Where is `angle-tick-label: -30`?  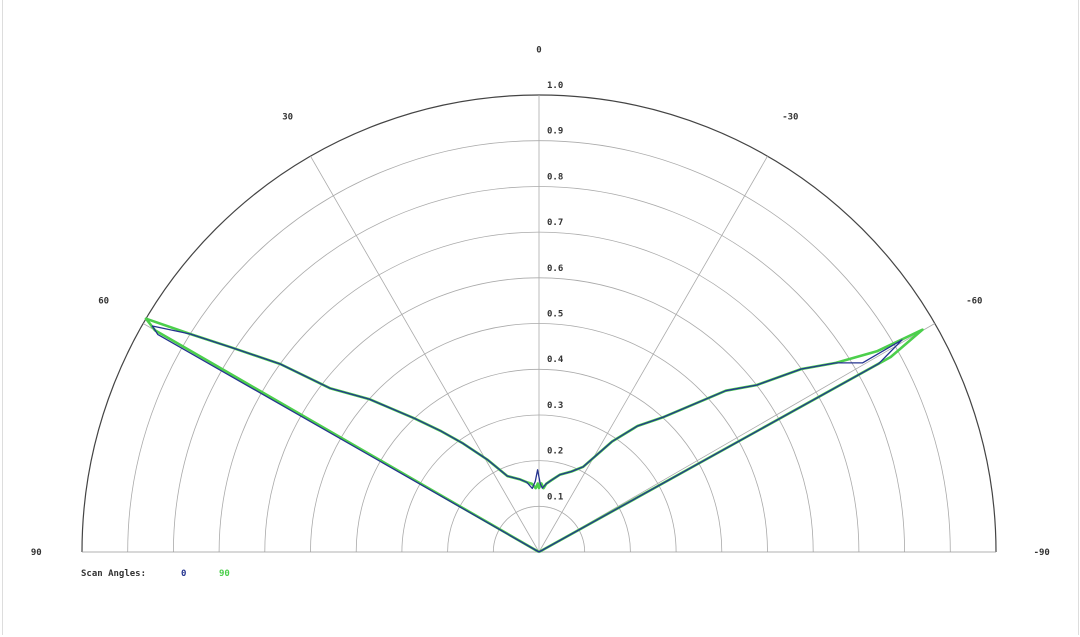
angle-tick-label: -30 is located at coordinates (790, 118).